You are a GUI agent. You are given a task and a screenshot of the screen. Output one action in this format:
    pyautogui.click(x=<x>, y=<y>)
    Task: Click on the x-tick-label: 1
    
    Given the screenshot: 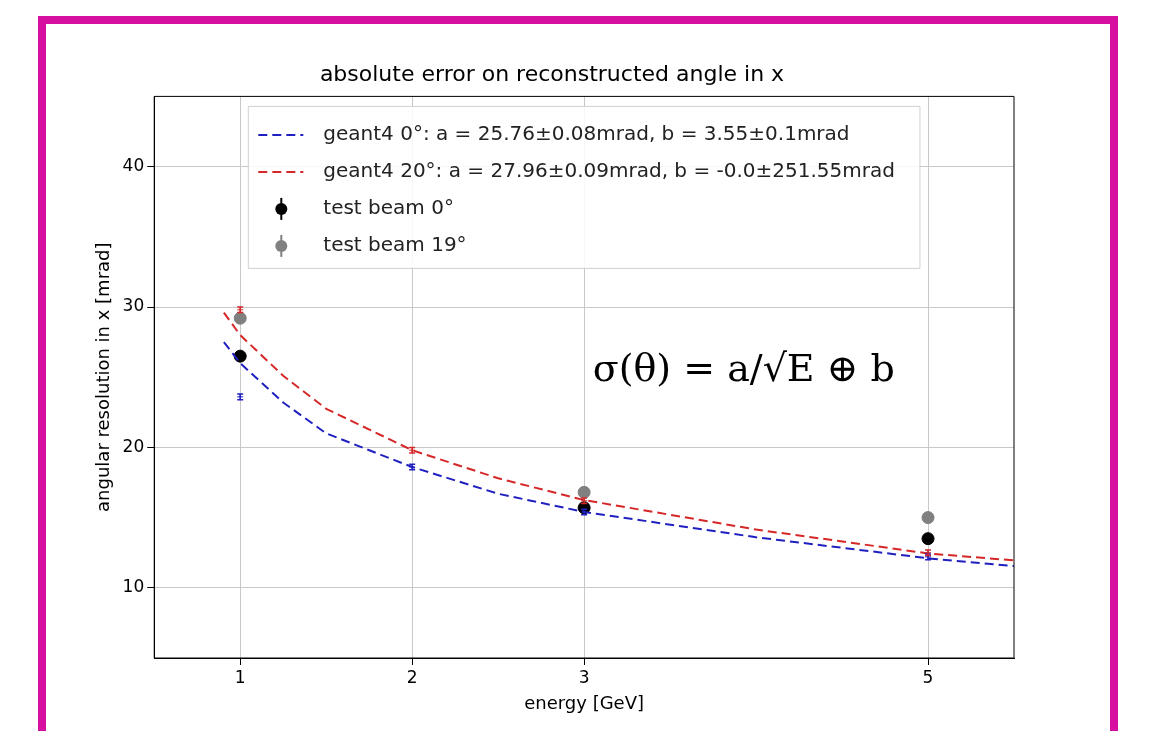 What is the action you would take?
    pyautogui.click(x=240, y=676)
    